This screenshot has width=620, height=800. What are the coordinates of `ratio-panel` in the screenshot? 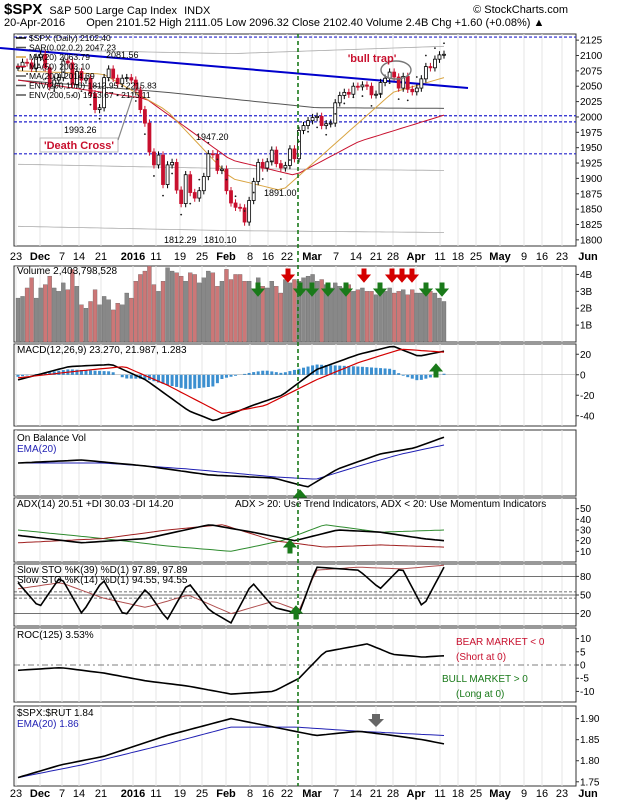 It's located at (295, 746).